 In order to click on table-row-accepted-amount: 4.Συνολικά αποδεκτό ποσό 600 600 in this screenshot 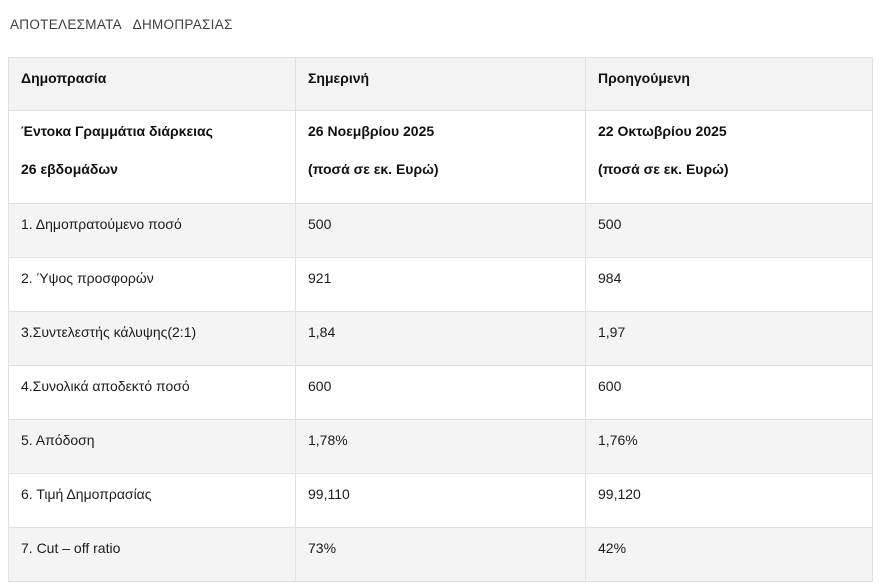, I will do `click(440, 392)`.